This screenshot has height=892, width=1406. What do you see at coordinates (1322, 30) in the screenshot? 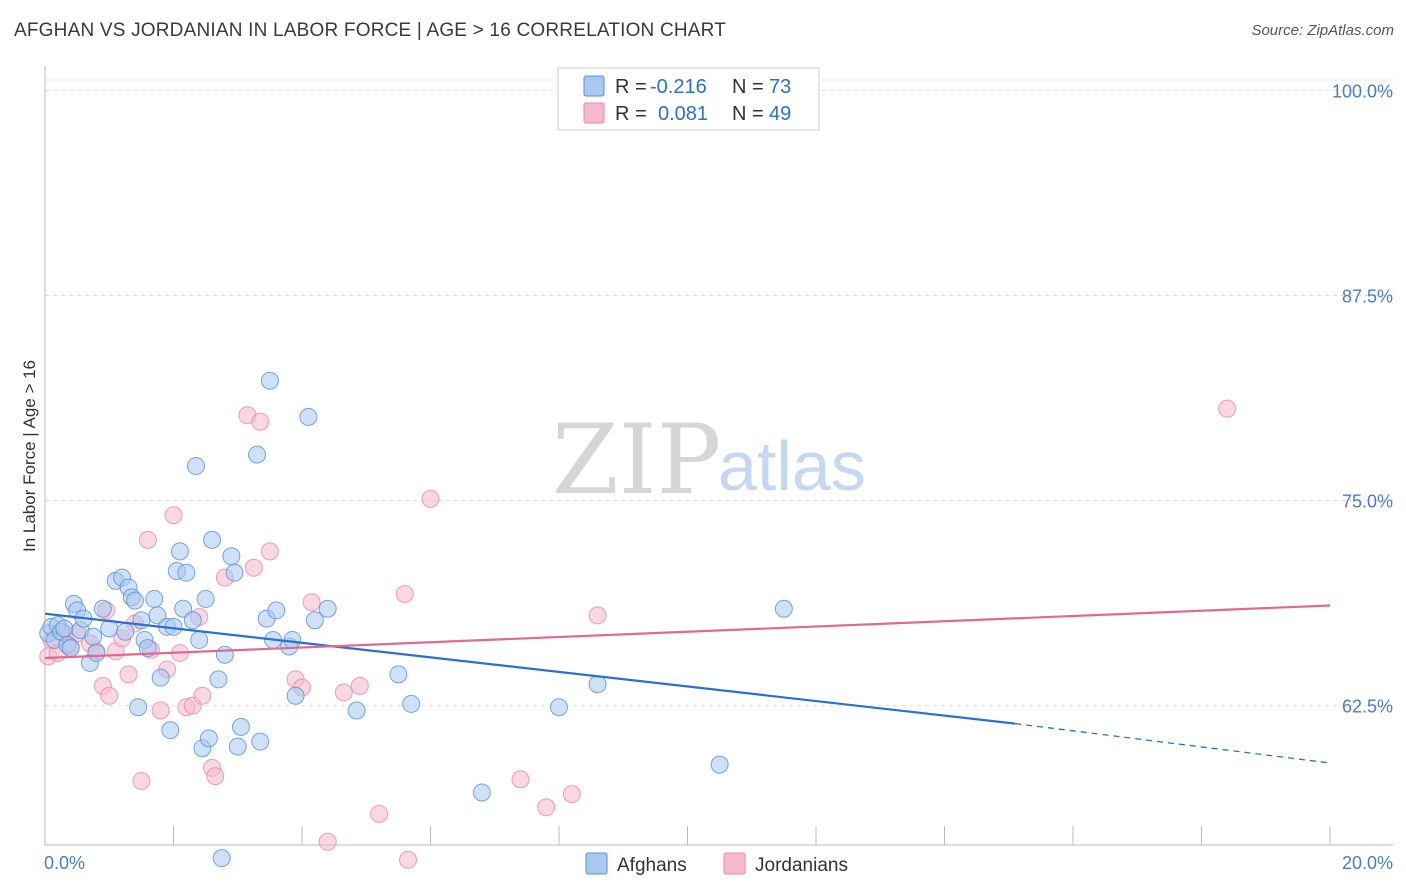
I see `source-credit: Source: ZipAtlas.com` at bounding box center [1322, 30].